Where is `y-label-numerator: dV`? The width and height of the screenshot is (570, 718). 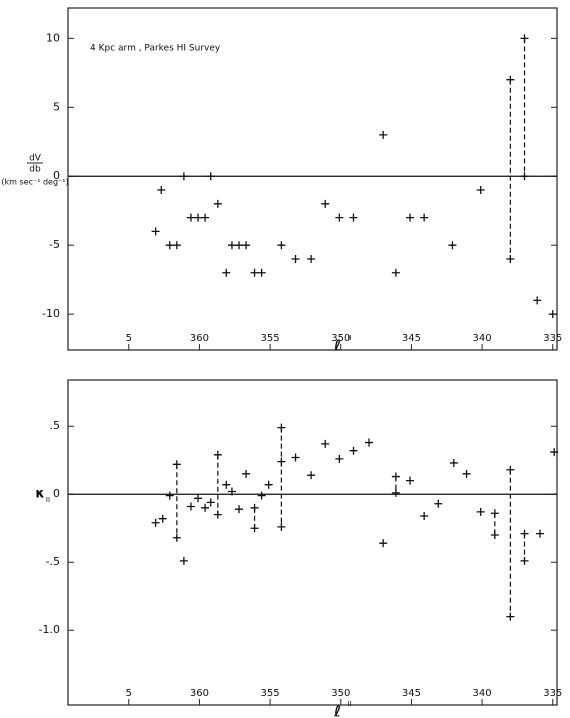 y-label-numerator: dV is located at coordinates (35, 159).